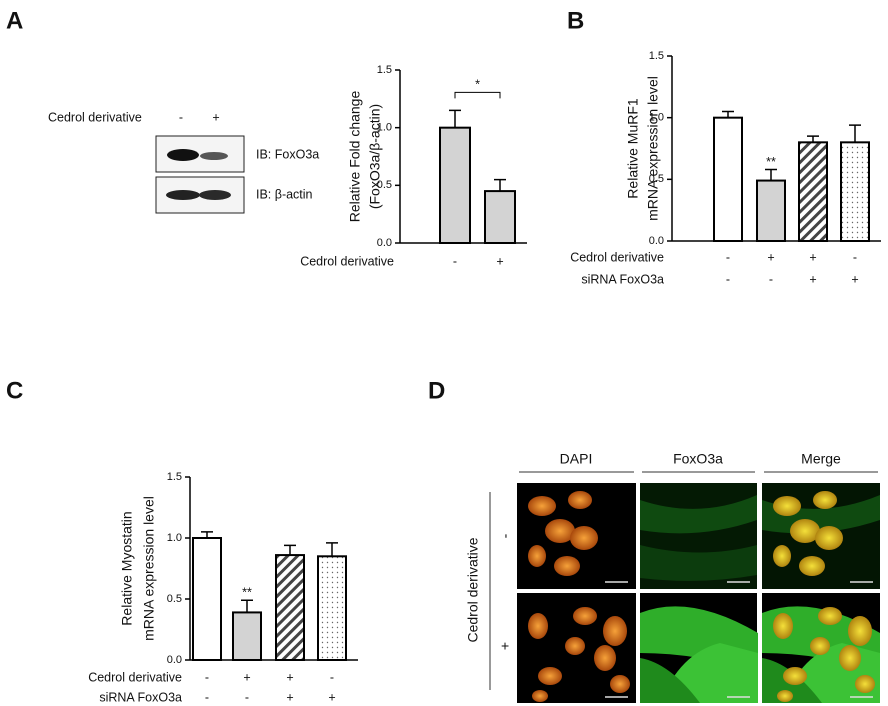 The width and height of the screenshot is (888, 706). I want to click on blot-image, so click(200, 174).